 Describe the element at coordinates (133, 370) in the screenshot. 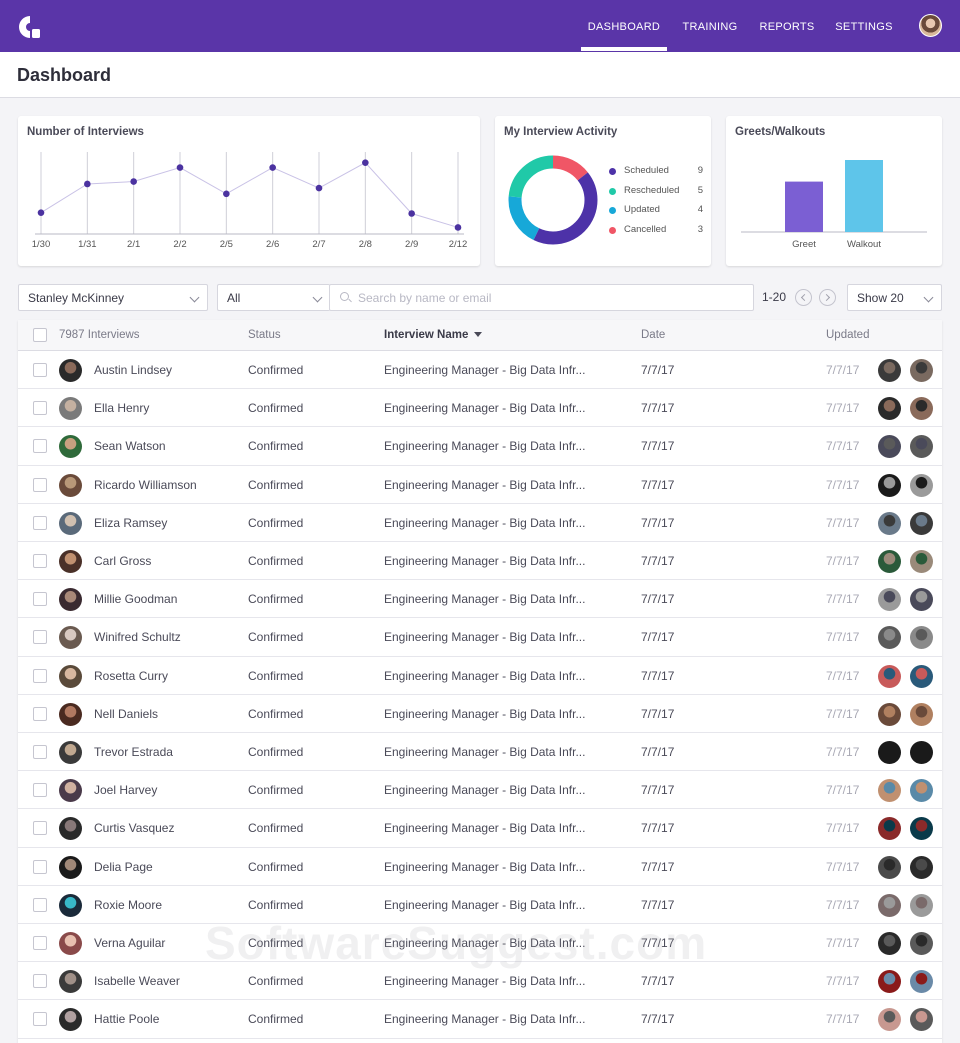

I see `candidate-name: Austin Lindsey` at that location.